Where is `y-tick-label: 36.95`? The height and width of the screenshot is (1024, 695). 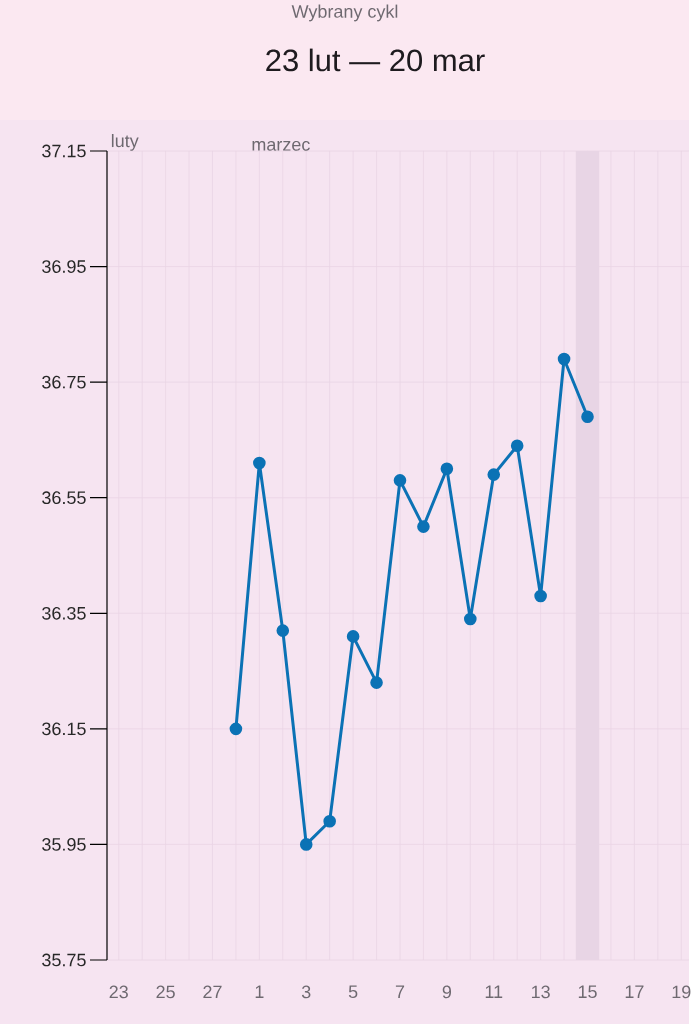 y-tick-label: 36.95 is located at coordinates (64, 266).